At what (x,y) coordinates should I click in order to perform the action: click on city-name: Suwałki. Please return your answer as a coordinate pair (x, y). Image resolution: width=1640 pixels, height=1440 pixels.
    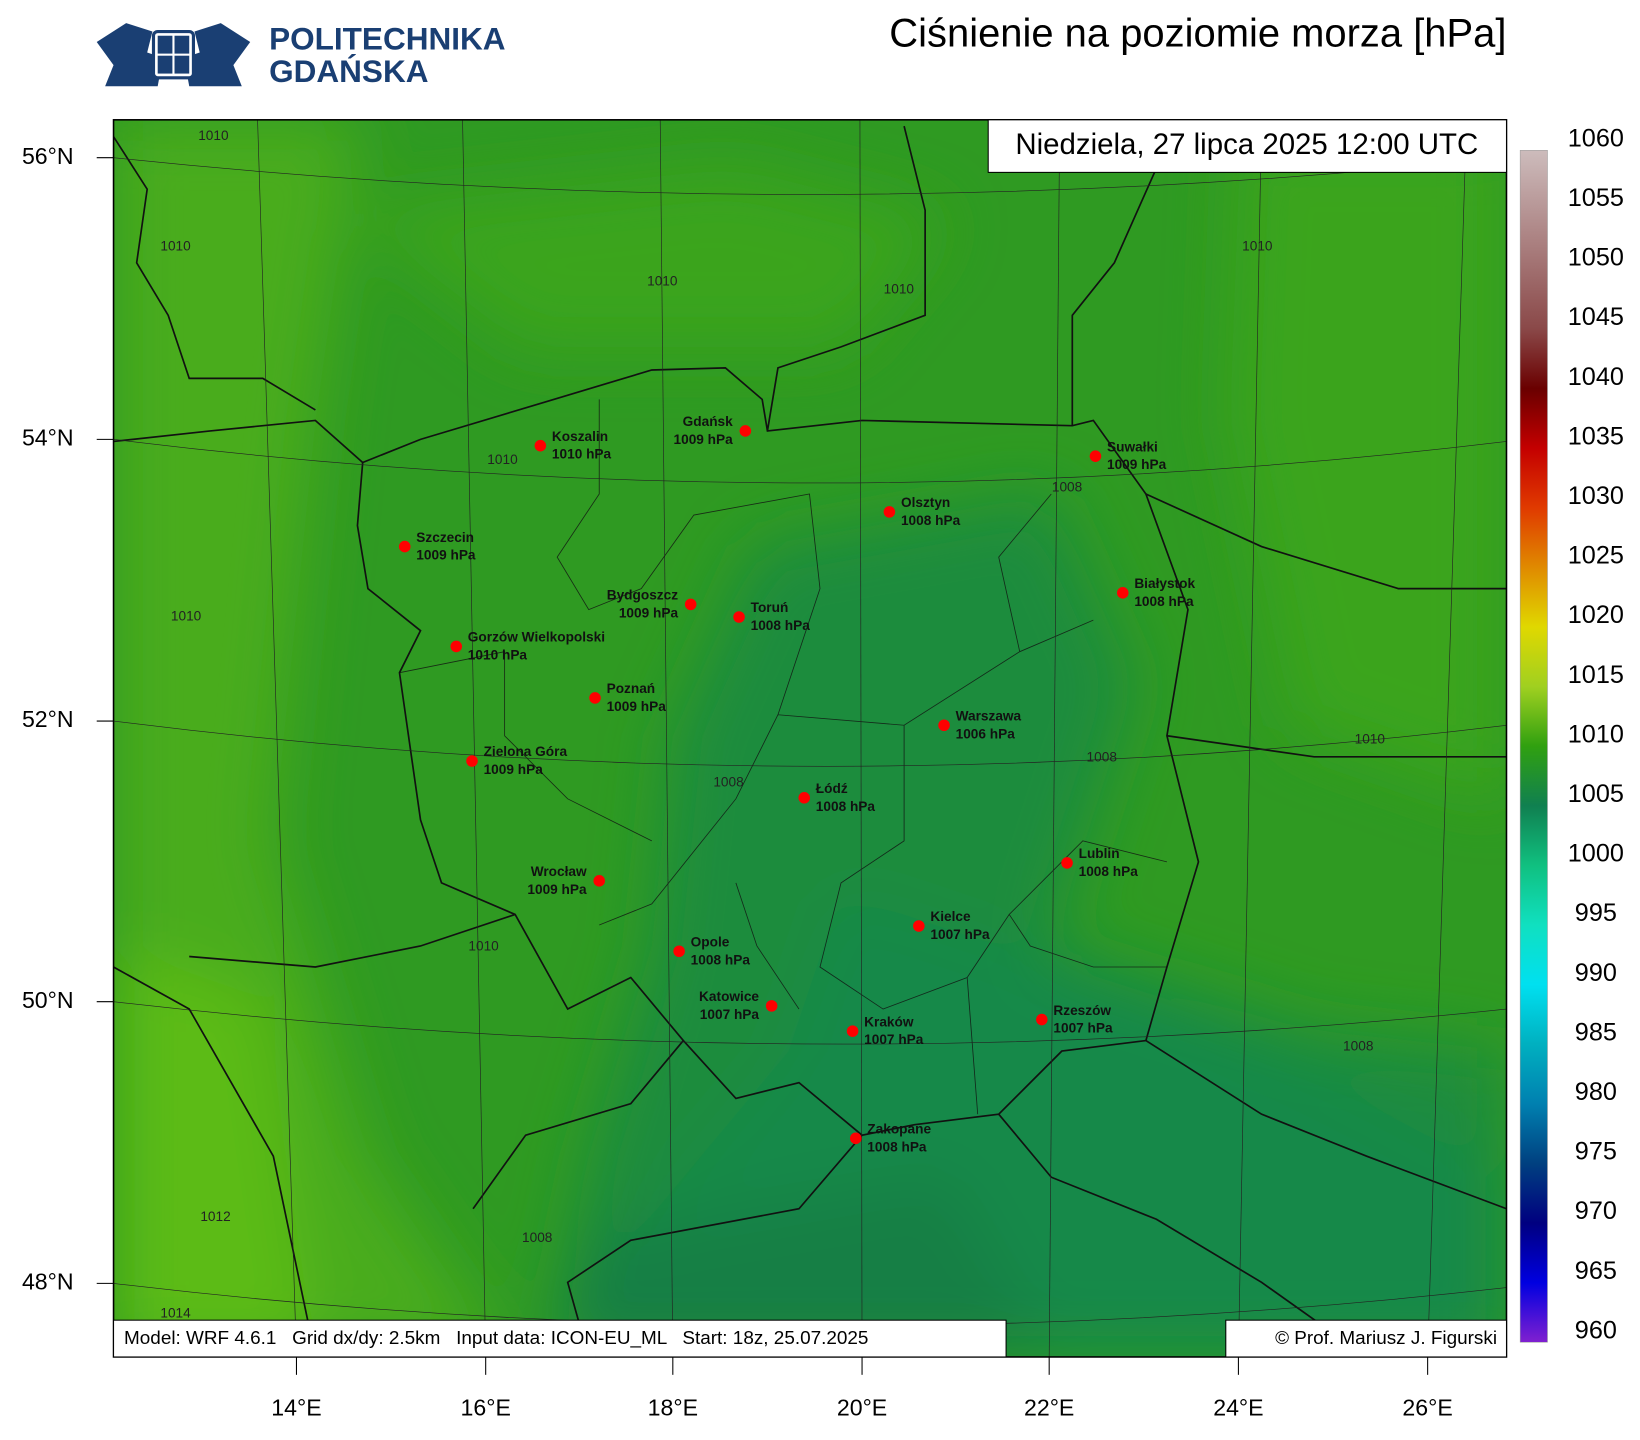
    Looking at the image, I should click on (1132, 446).